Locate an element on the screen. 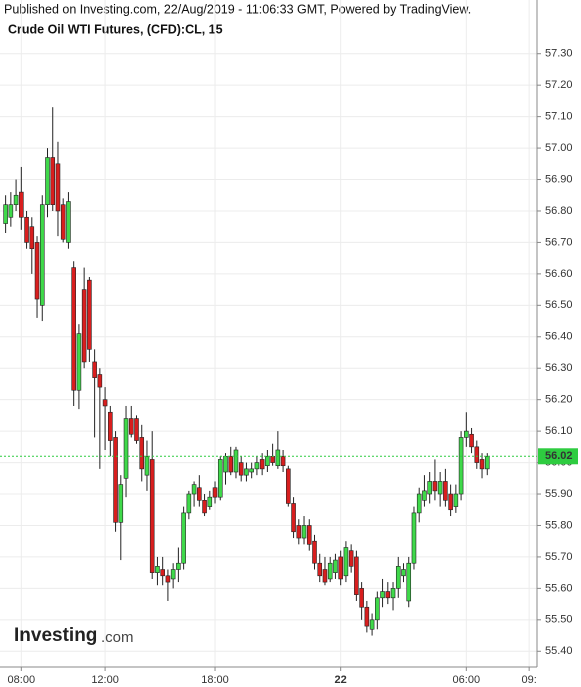 The width and height of the screenshot is (581, 687). y-tick-label: 56.10 is located at coordinates (559, 431).